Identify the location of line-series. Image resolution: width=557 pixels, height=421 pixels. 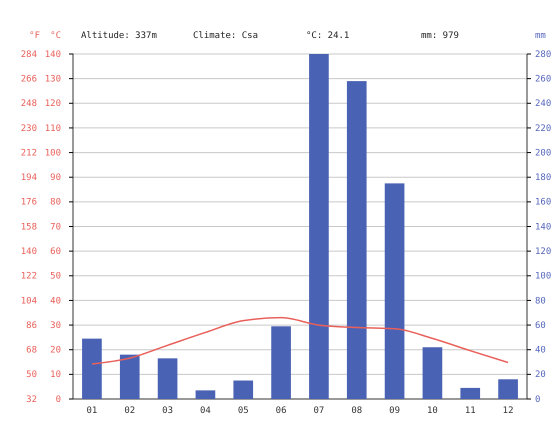
(300, 340).